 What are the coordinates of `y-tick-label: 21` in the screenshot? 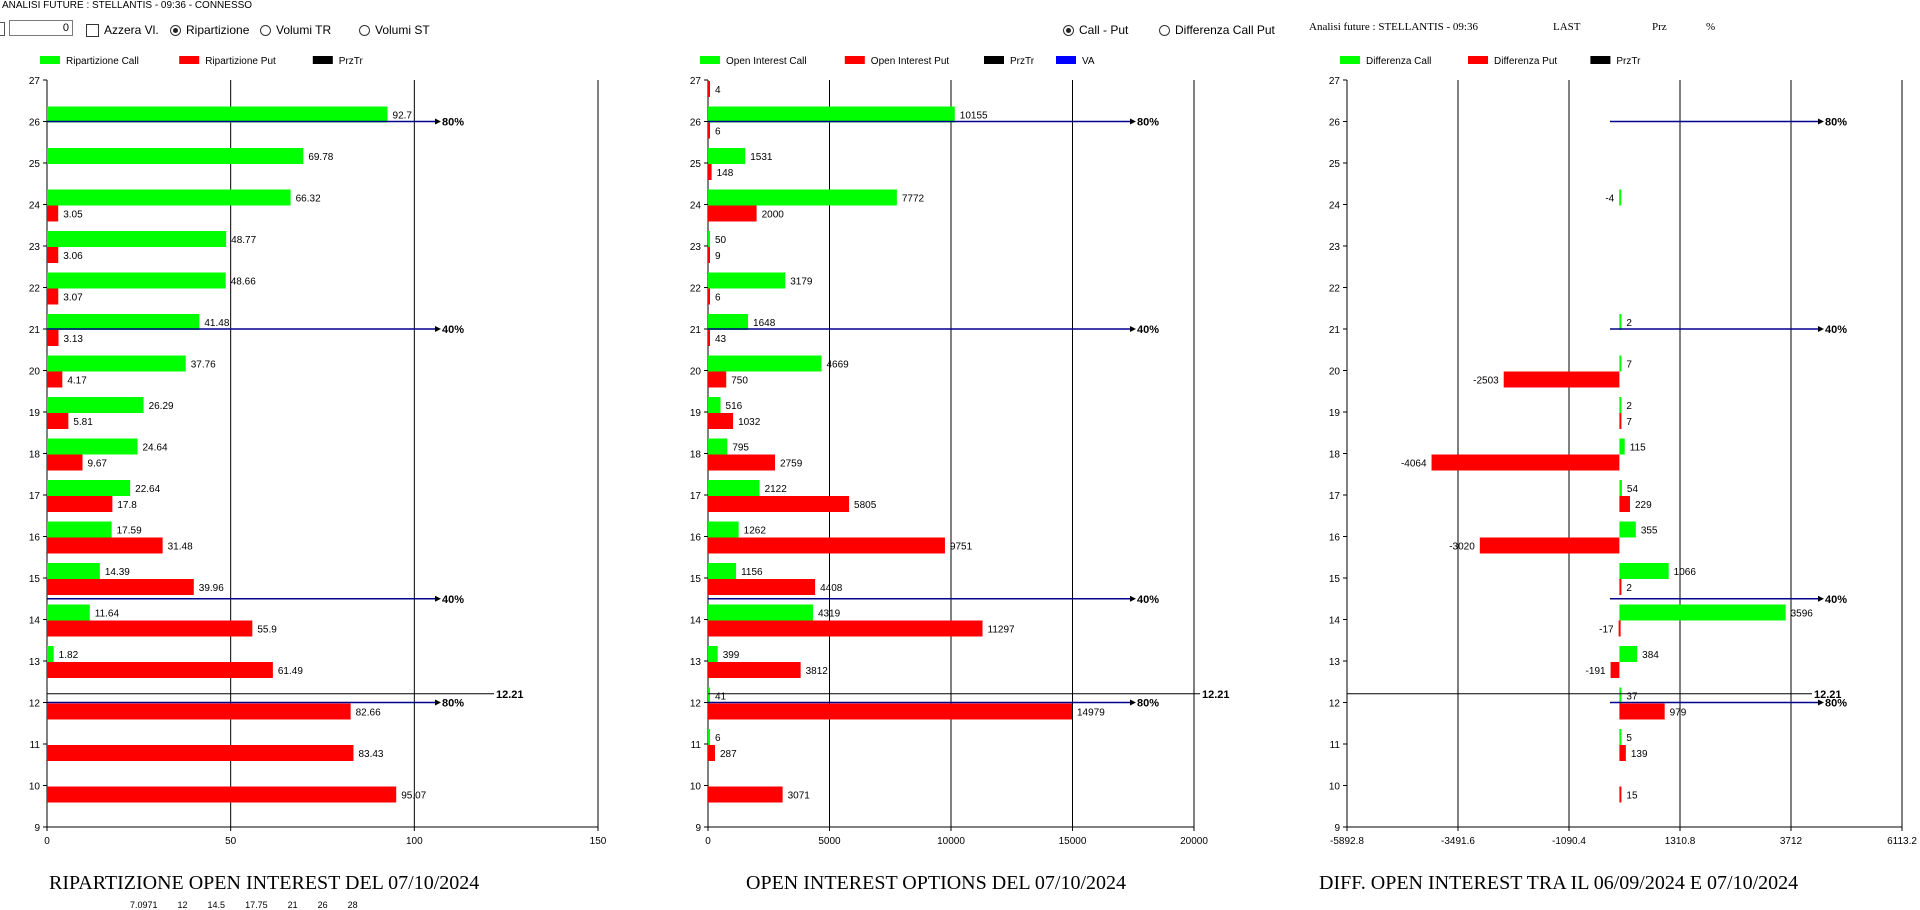 It's located at (35, 330).